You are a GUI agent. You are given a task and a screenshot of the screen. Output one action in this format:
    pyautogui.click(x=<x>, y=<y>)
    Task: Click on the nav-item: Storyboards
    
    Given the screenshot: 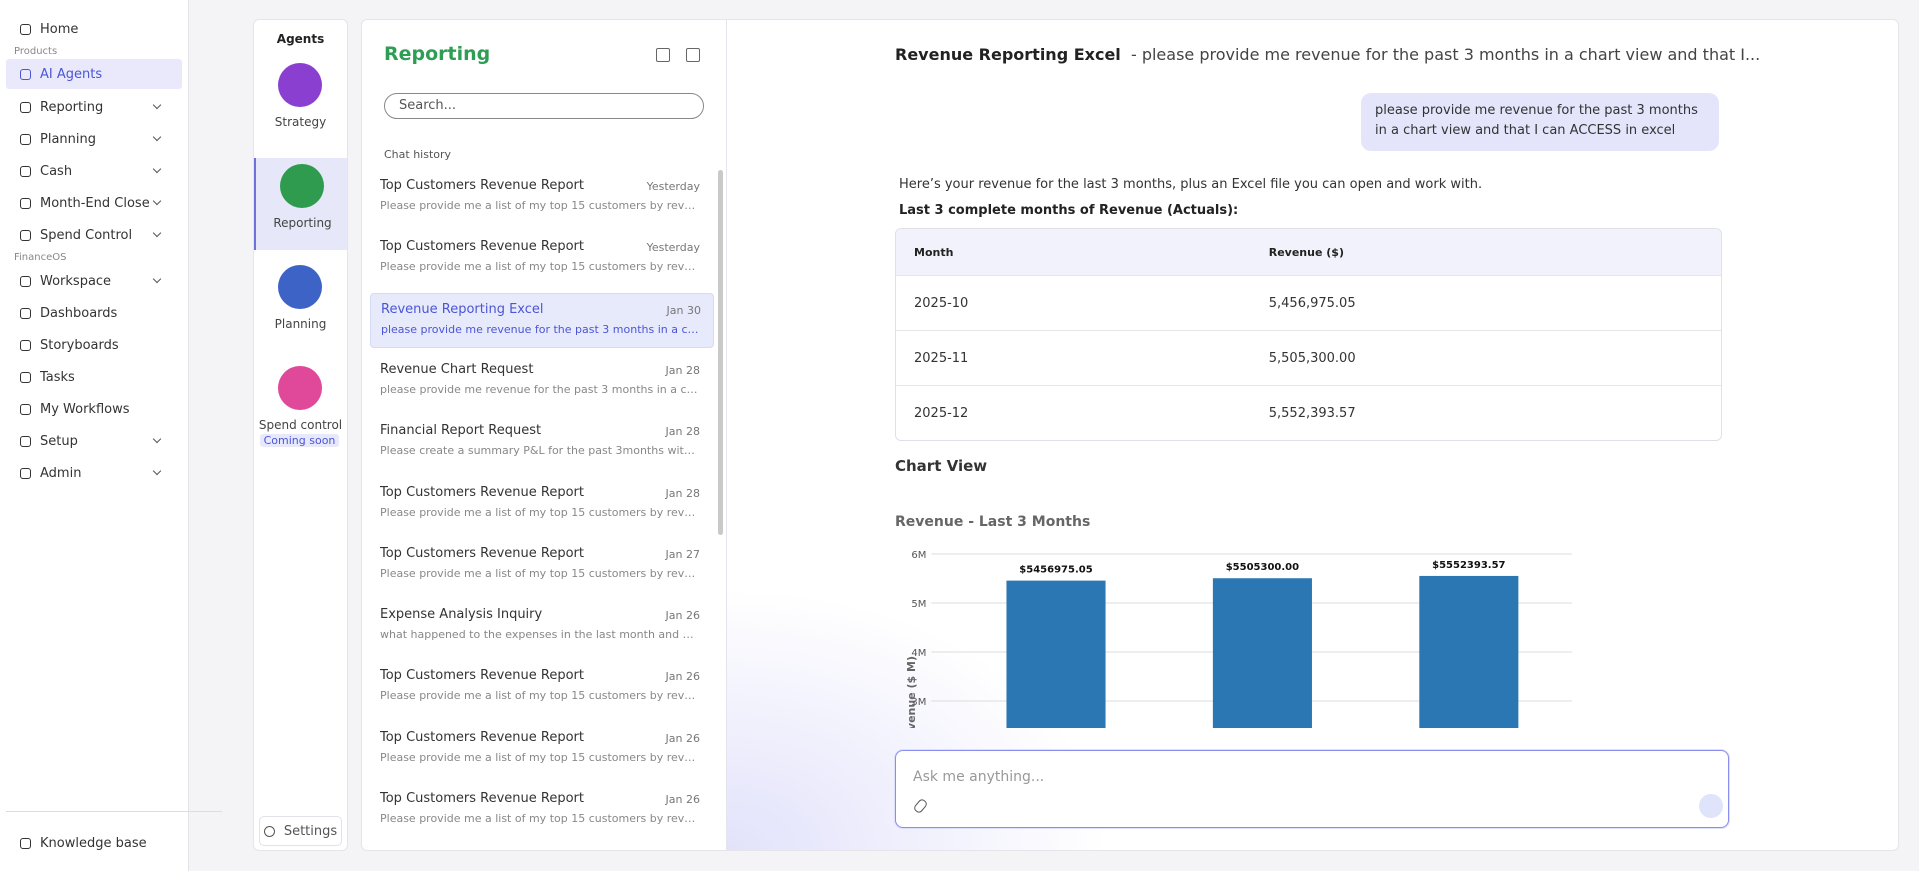 What is the action you would take?
    pyautogui.click(x=94, y=345)
    